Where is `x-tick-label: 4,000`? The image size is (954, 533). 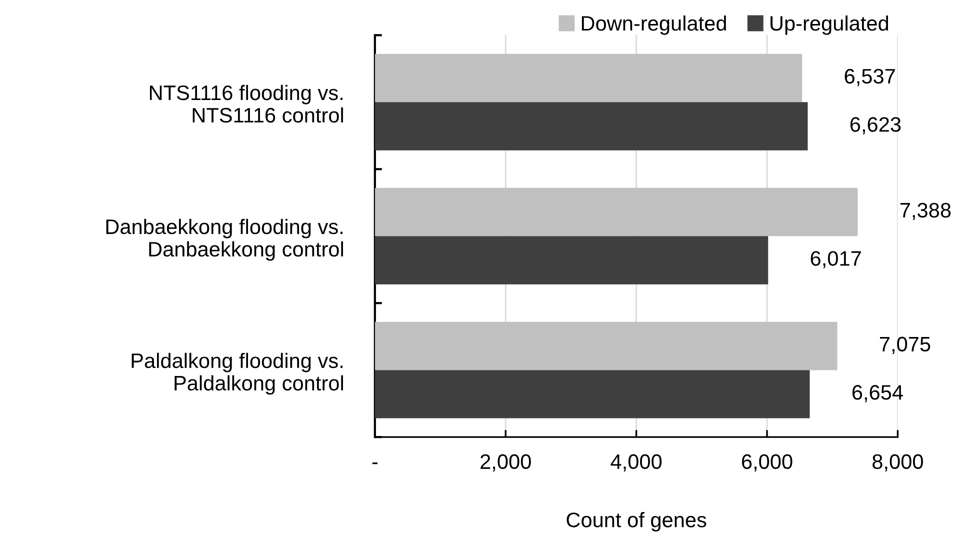
x-tick-label: 4,000 is located at coordinates (636, 463).